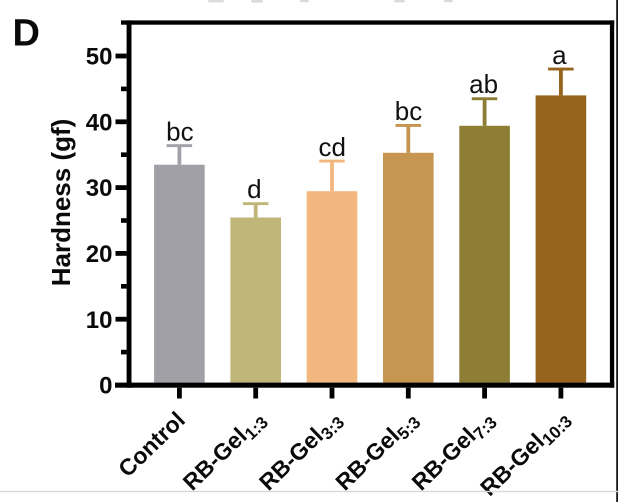 The image size is (618, 502). What do you see at coordinates (99, 254) in the screenshot?
I see `svg-text: 20` at bounding box center [99, 254].